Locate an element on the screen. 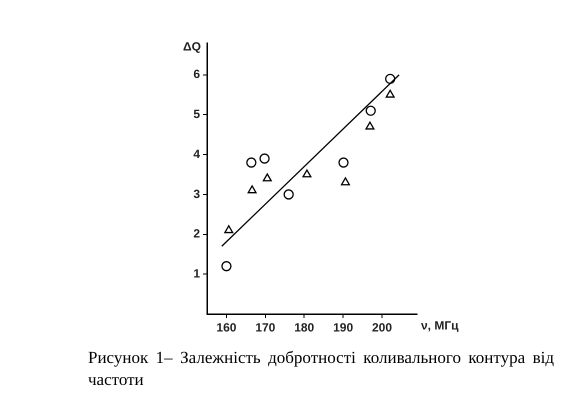  x-tick-label: 200 is located at coordinates (382, 327).